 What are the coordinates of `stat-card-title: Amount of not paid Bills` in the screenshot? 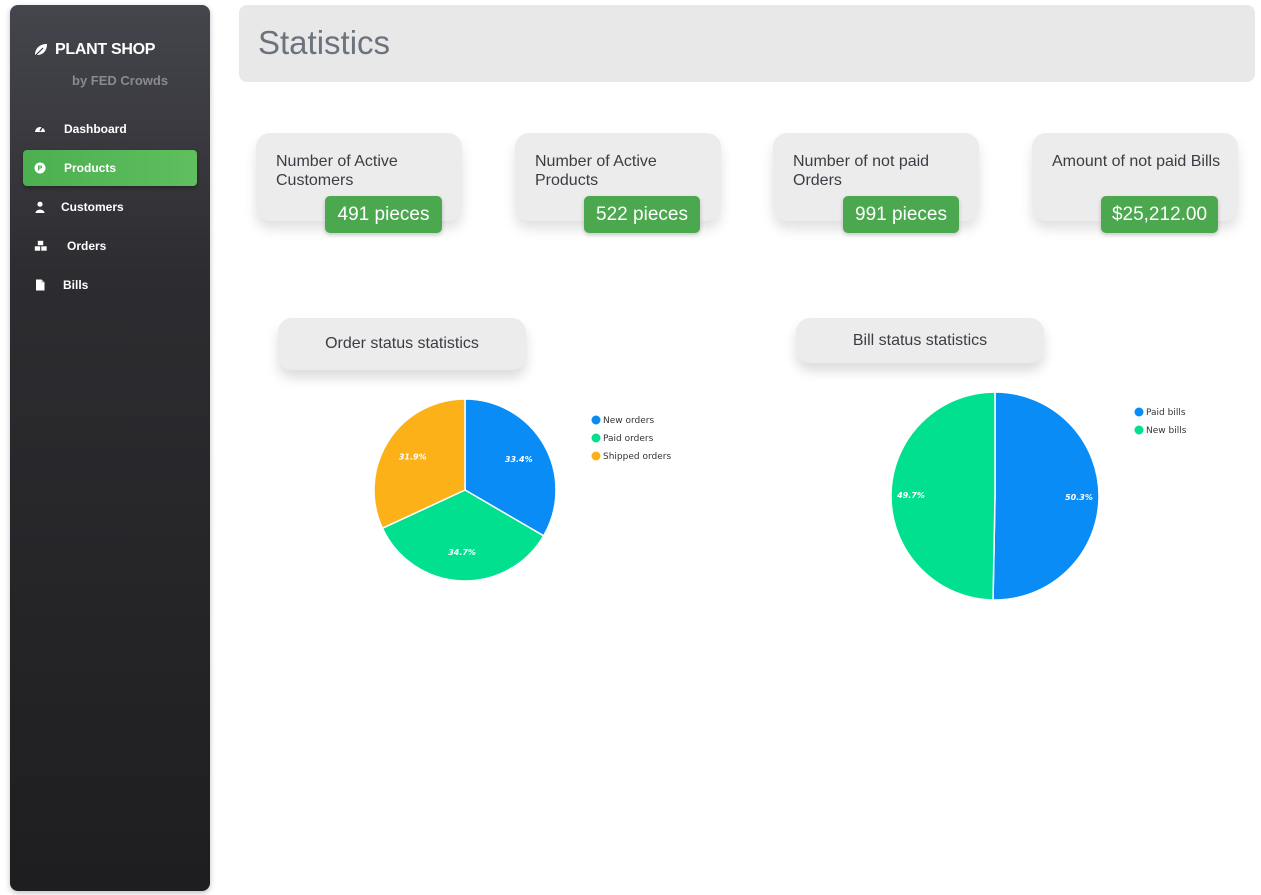 It's located at (1136, 161).